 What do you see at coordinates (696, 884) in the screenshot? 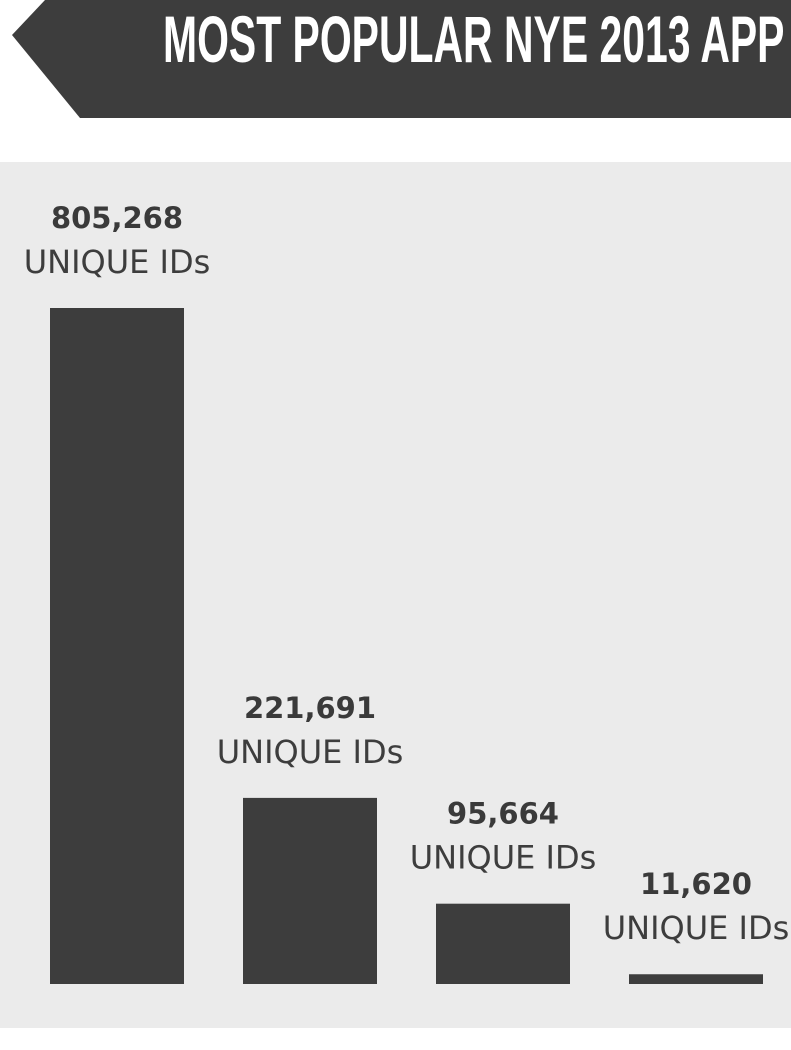
I see `value-label: 11,620` at bounding box center [696, 884].